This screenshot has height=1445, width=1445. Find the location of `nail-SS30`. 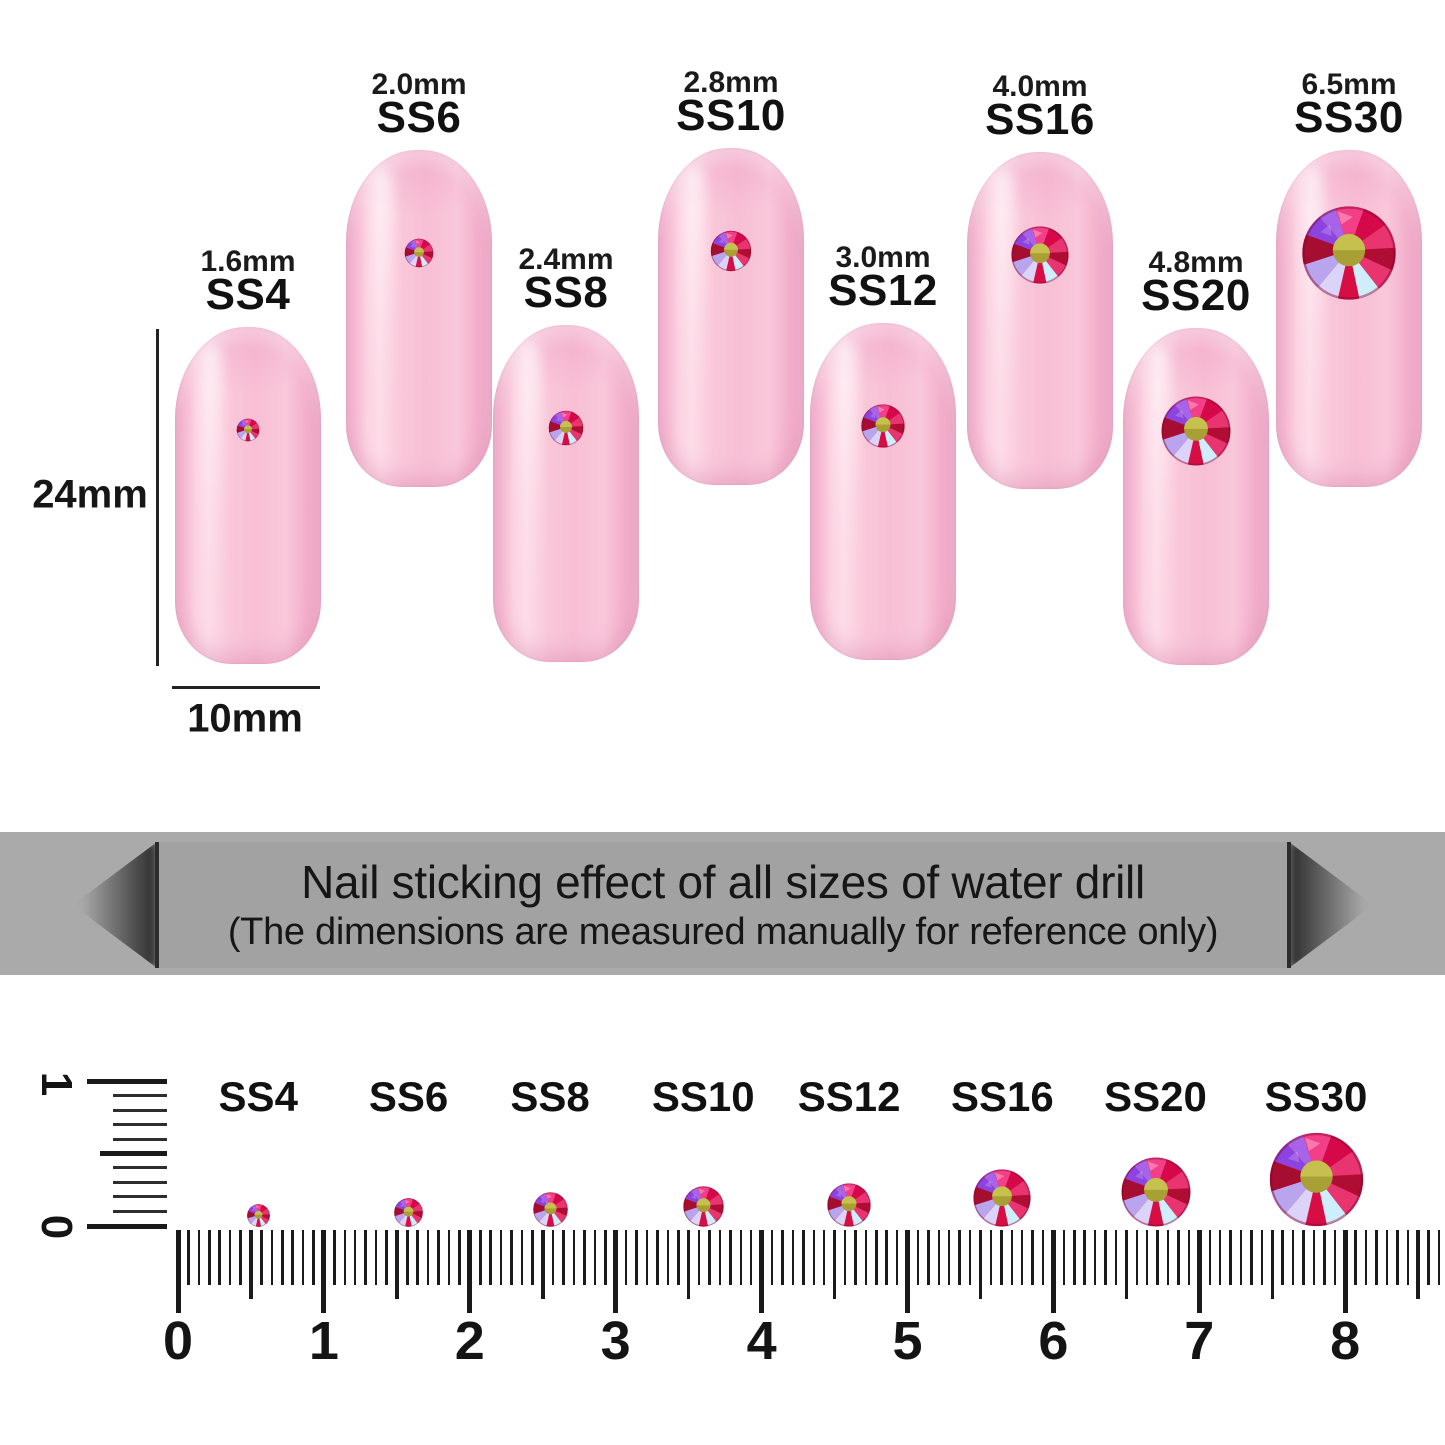

nail-SS30 is located at coordinates (1349, 318).